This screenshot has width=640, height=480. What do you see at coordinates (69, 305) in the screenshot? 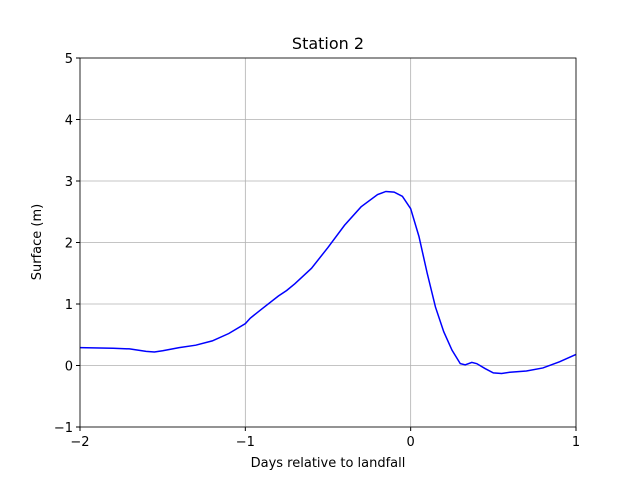
I see `y-tick-label: 1` at bounding box center [69, 305].